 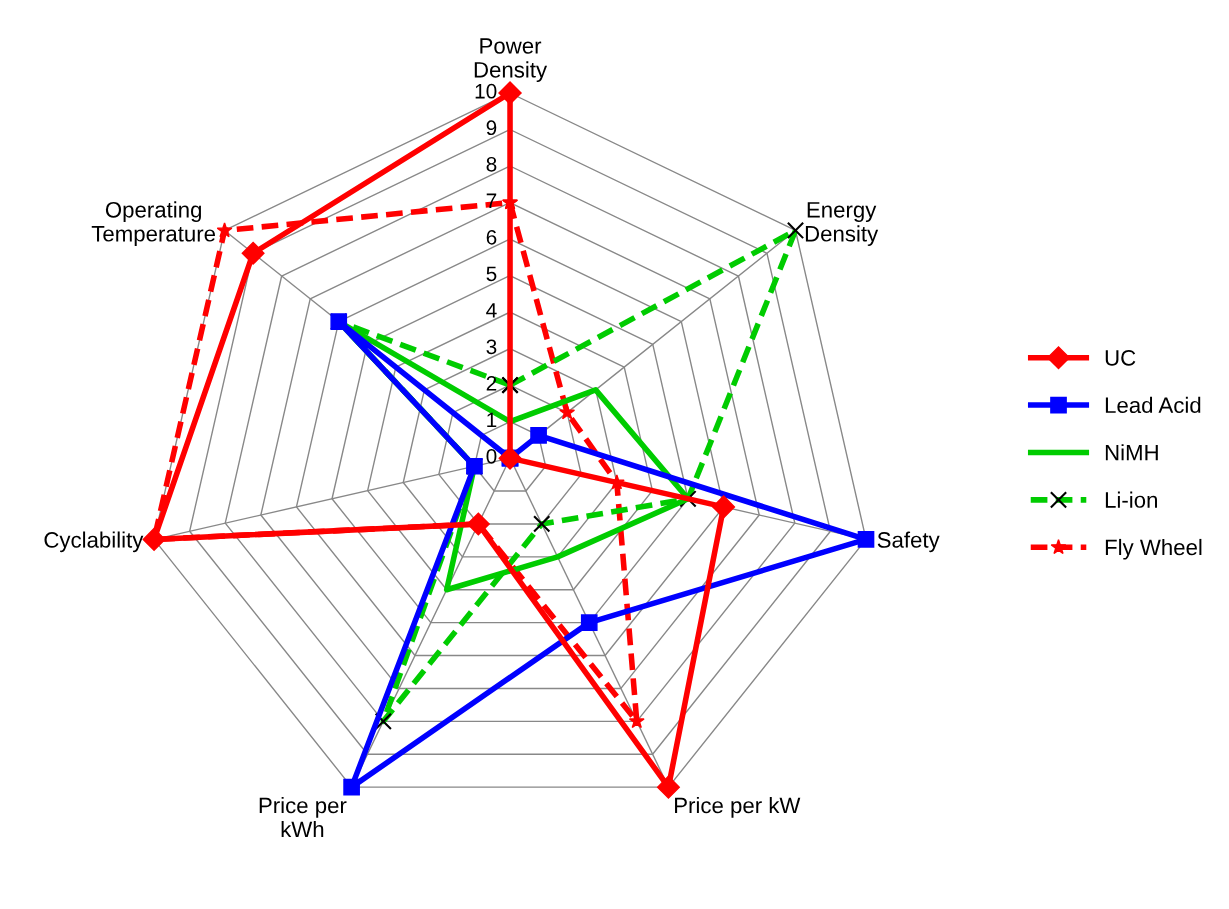 What do you see at coordinates (491, 237) in the screenshot?
I see `y-tick-label: 6` at bounding box center [491, 237].